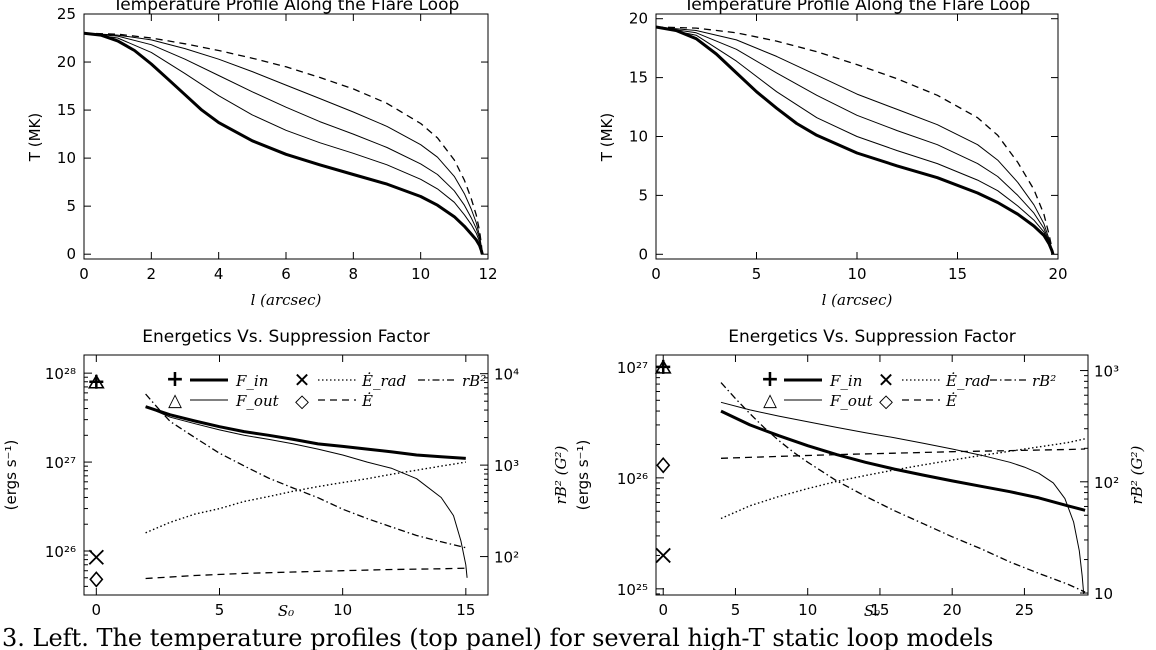 The height and width of the screenshot is (650, 1156). I want to click on panel-4-title: Energetics Vs. Suppression Factor, so click(871, 337).